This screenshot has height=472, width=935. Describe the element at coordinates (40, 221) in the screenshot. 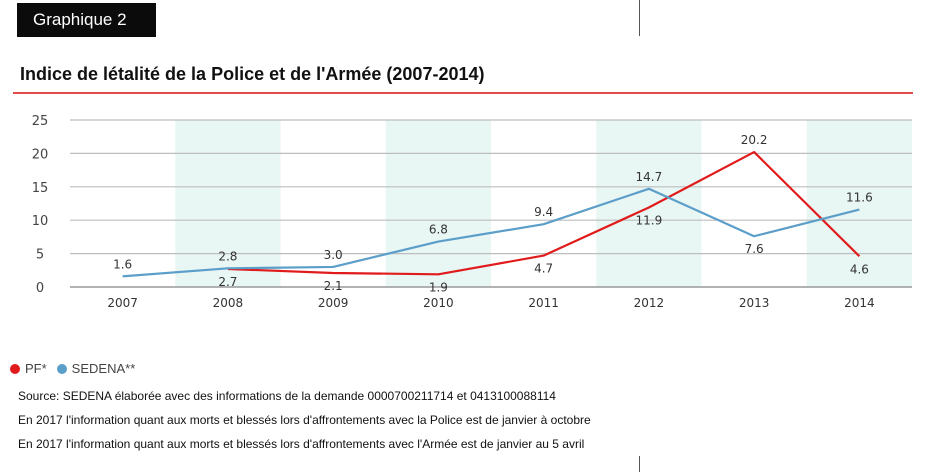

I see `y-tick-10: 10` at that location.